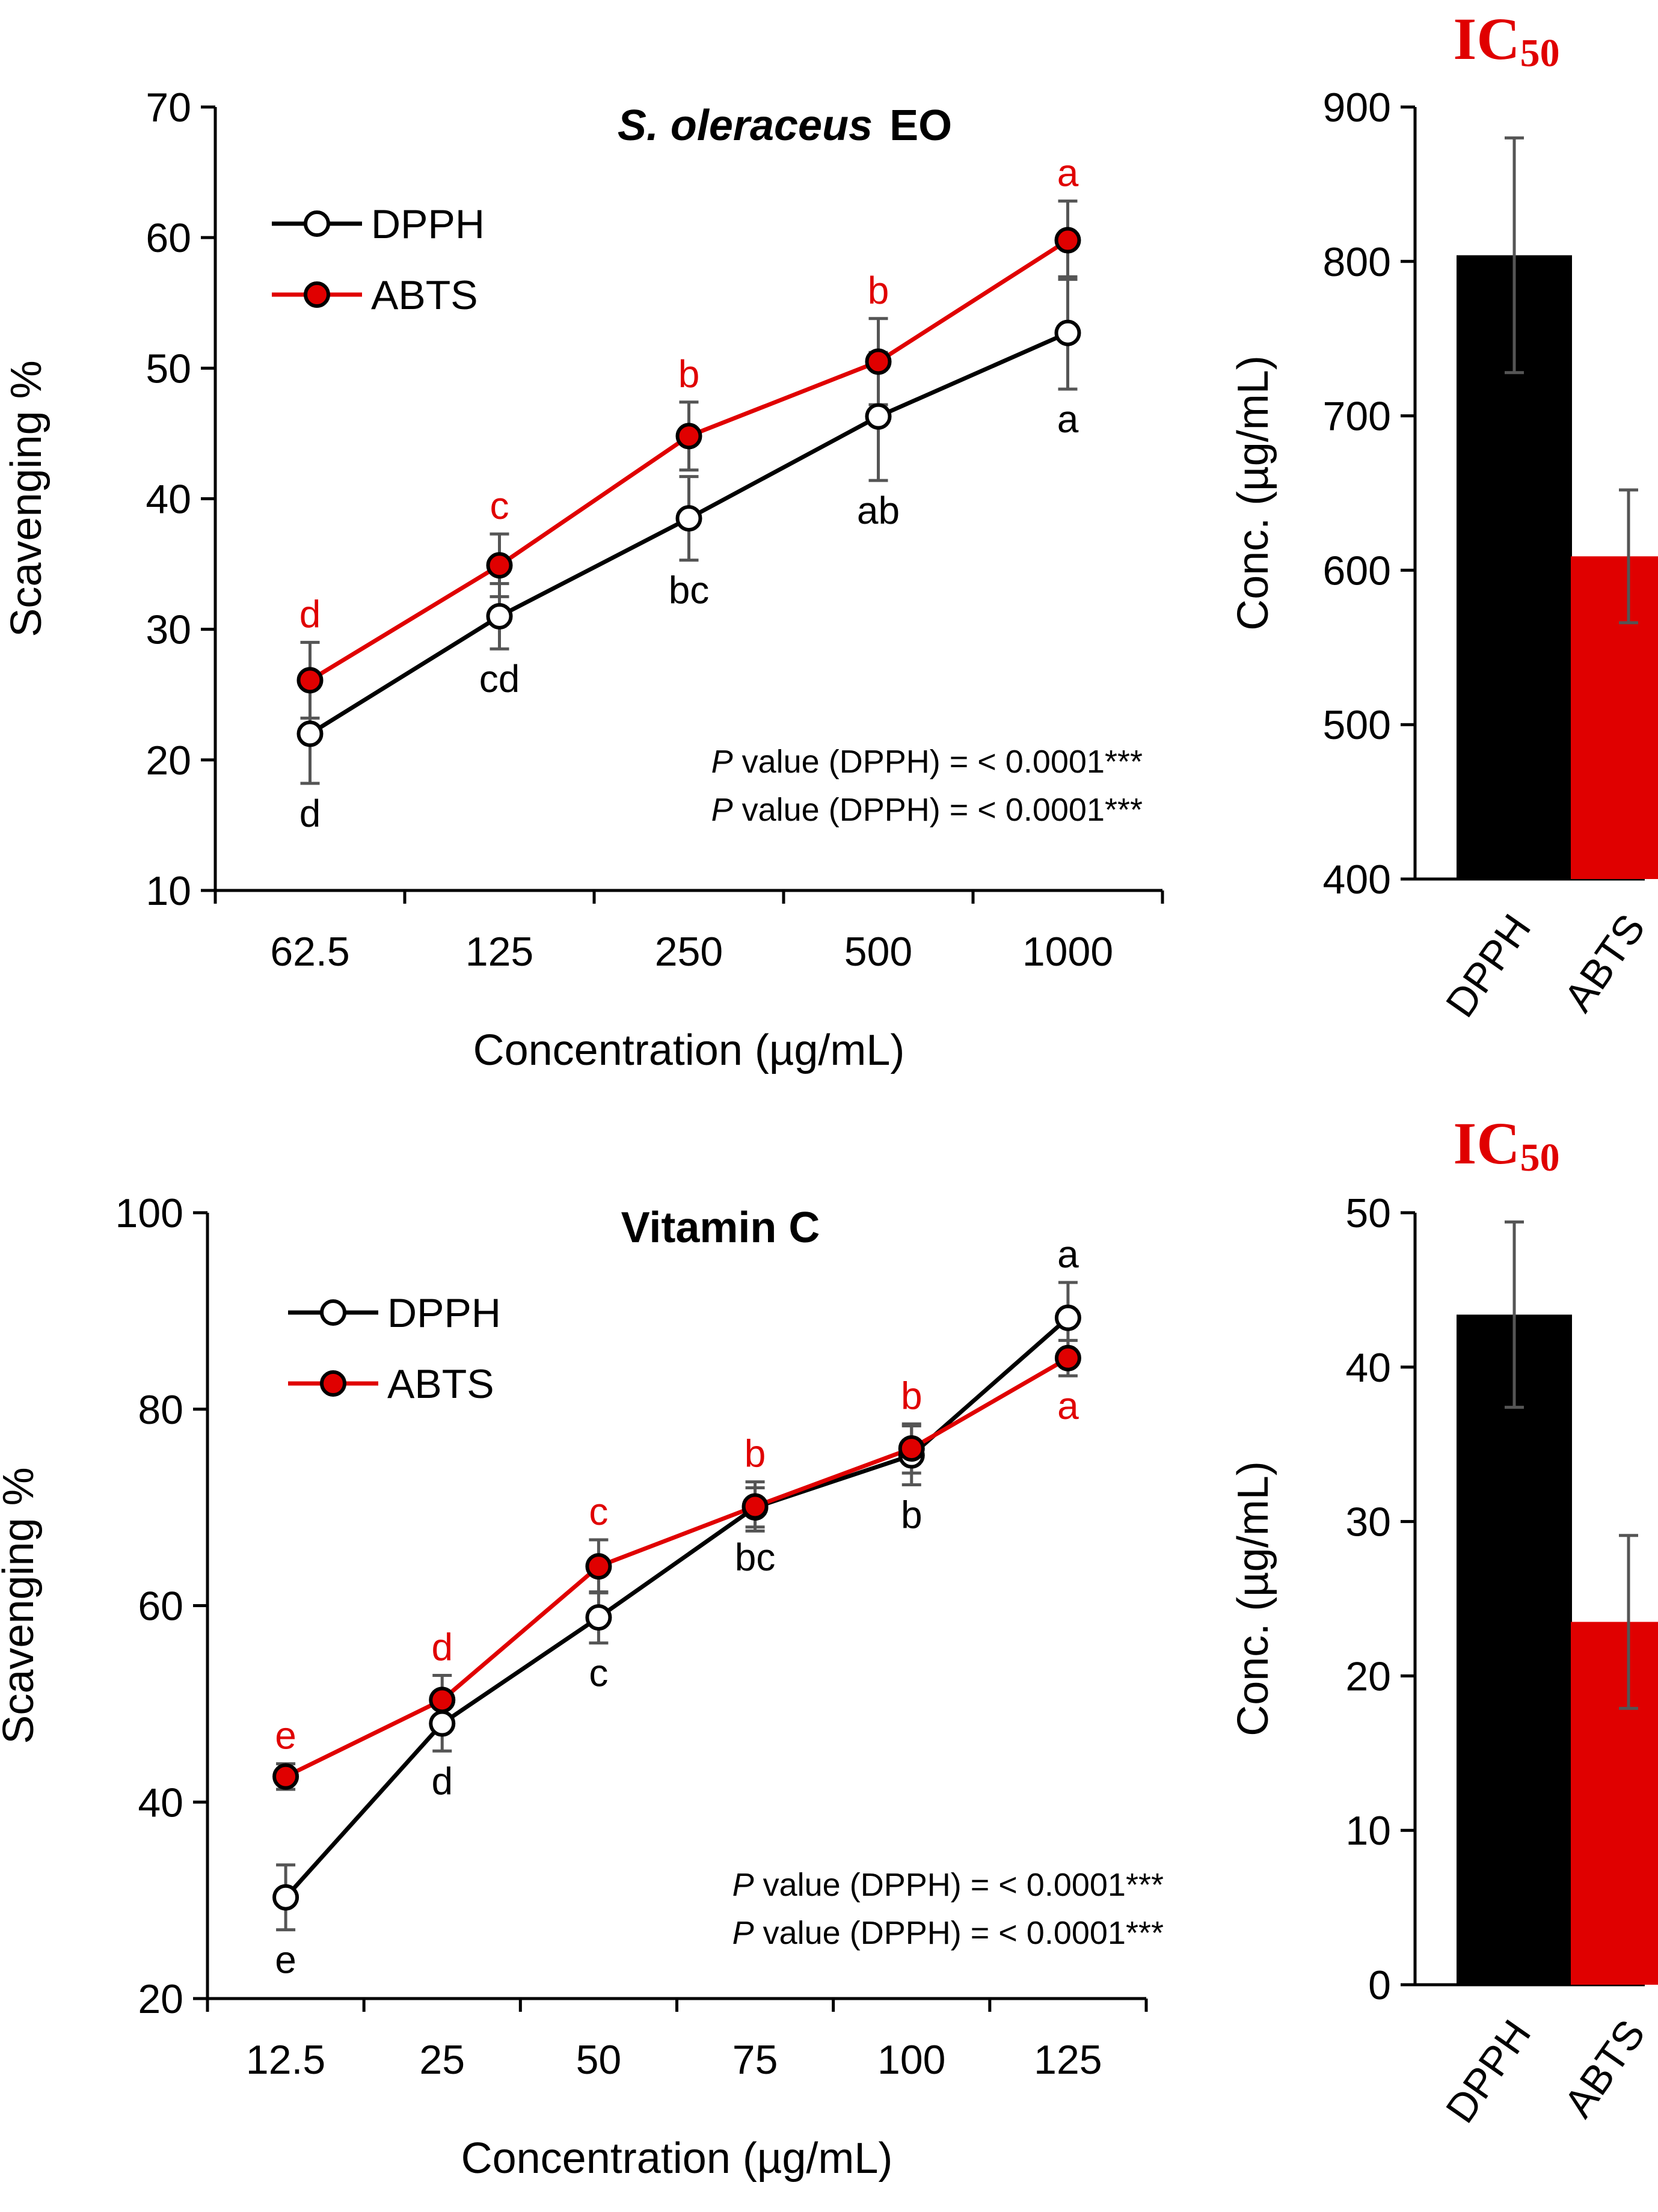  Describe the element at coordinates (1357, 879) in the screenshot. I see `y-tick-label: 400` at that location.